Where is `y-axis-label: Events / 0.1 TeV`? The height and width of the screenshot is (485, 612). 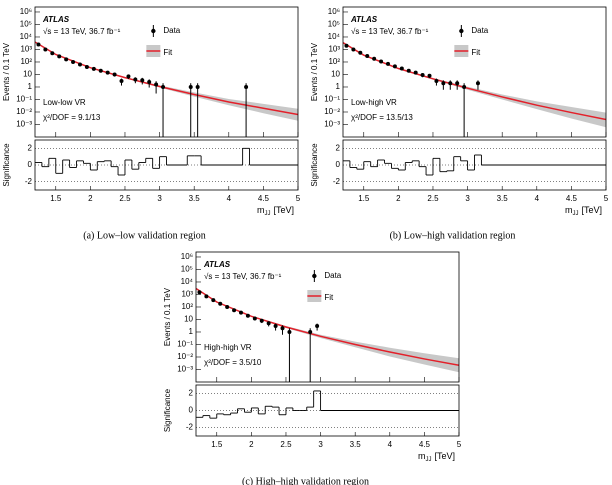 y-axis-label: Events / 0.1 TeV is located at coordinates (6, 71).